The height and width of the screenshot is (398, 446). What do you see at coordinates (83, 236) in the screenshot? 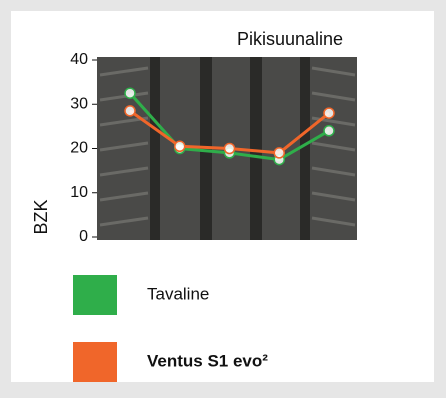
I see `y-tick-label: 0` at bounding box center [83, 236].